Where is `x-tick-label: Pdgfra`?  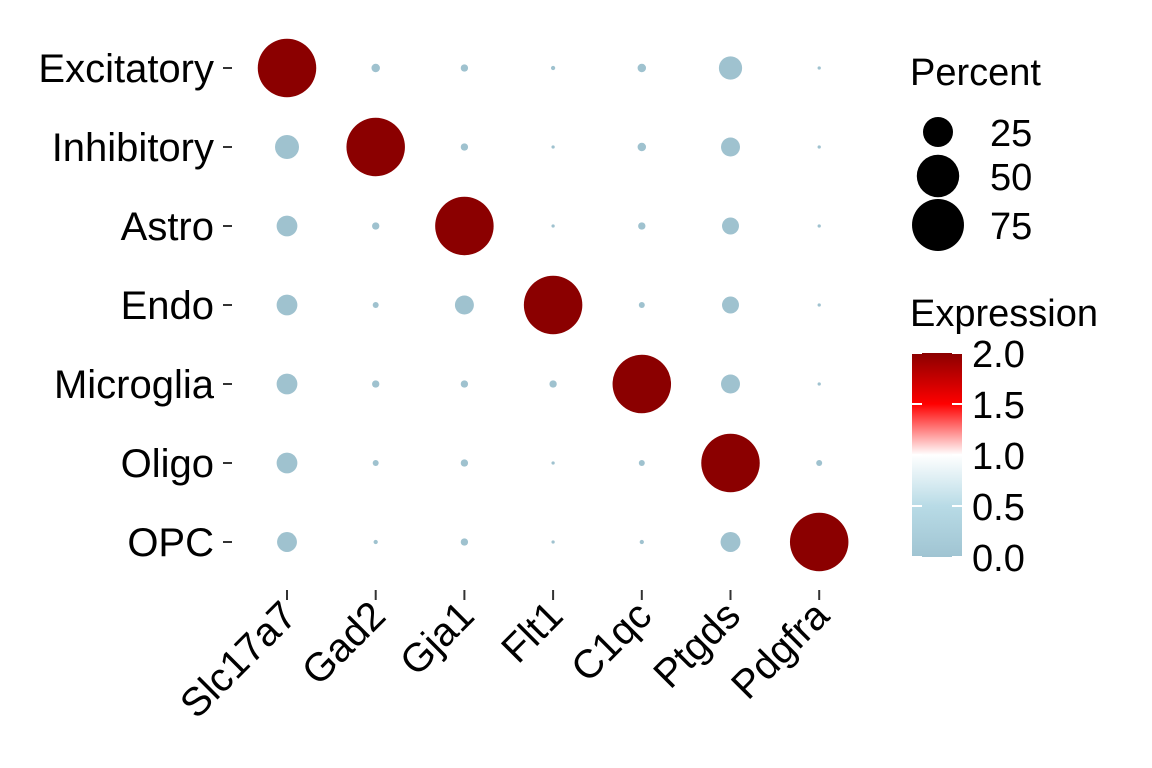
x-tick-label: Pdgfra is located at coordinates (780, 650).